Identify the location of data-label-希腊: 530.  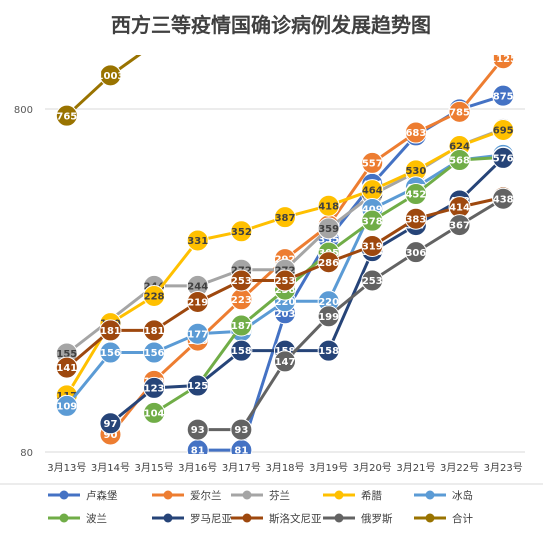
(415, 171).